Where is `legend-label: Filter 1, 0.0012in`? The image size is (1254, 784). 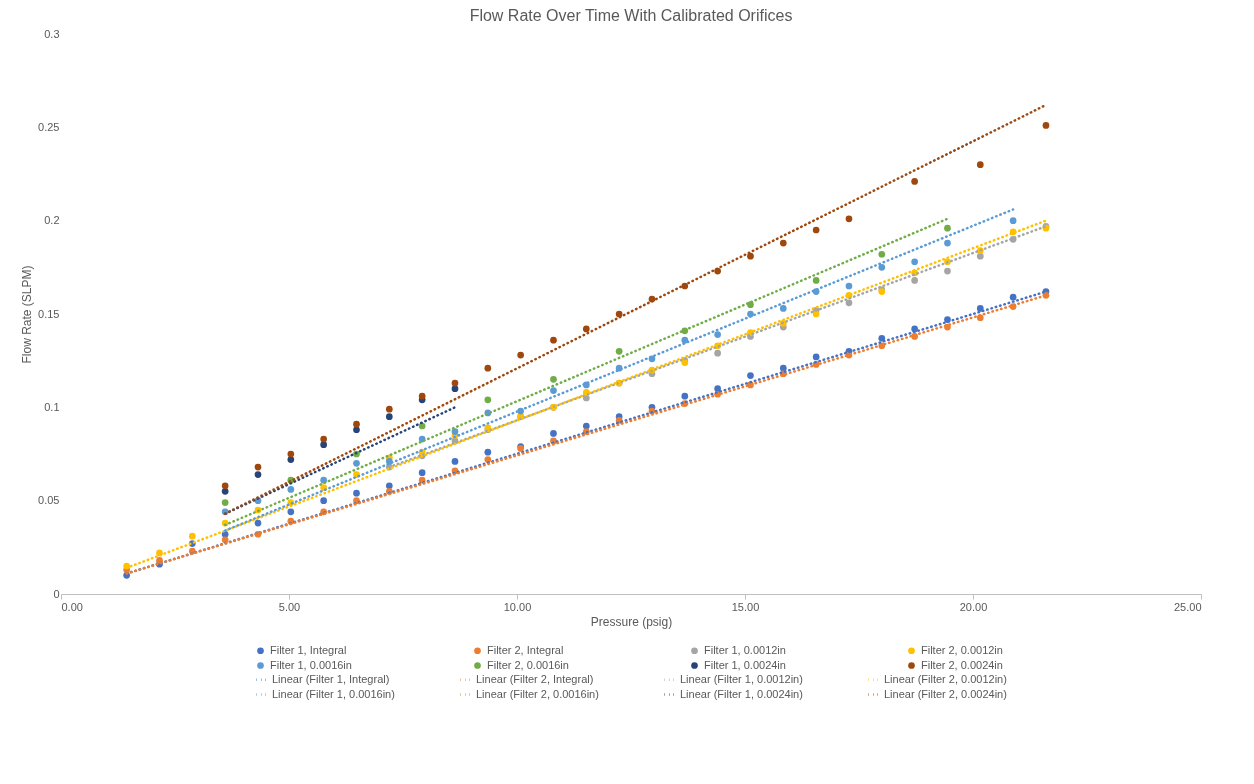
legend-label: Filter 1, 0.0012in is located at coordinates (745, 649).